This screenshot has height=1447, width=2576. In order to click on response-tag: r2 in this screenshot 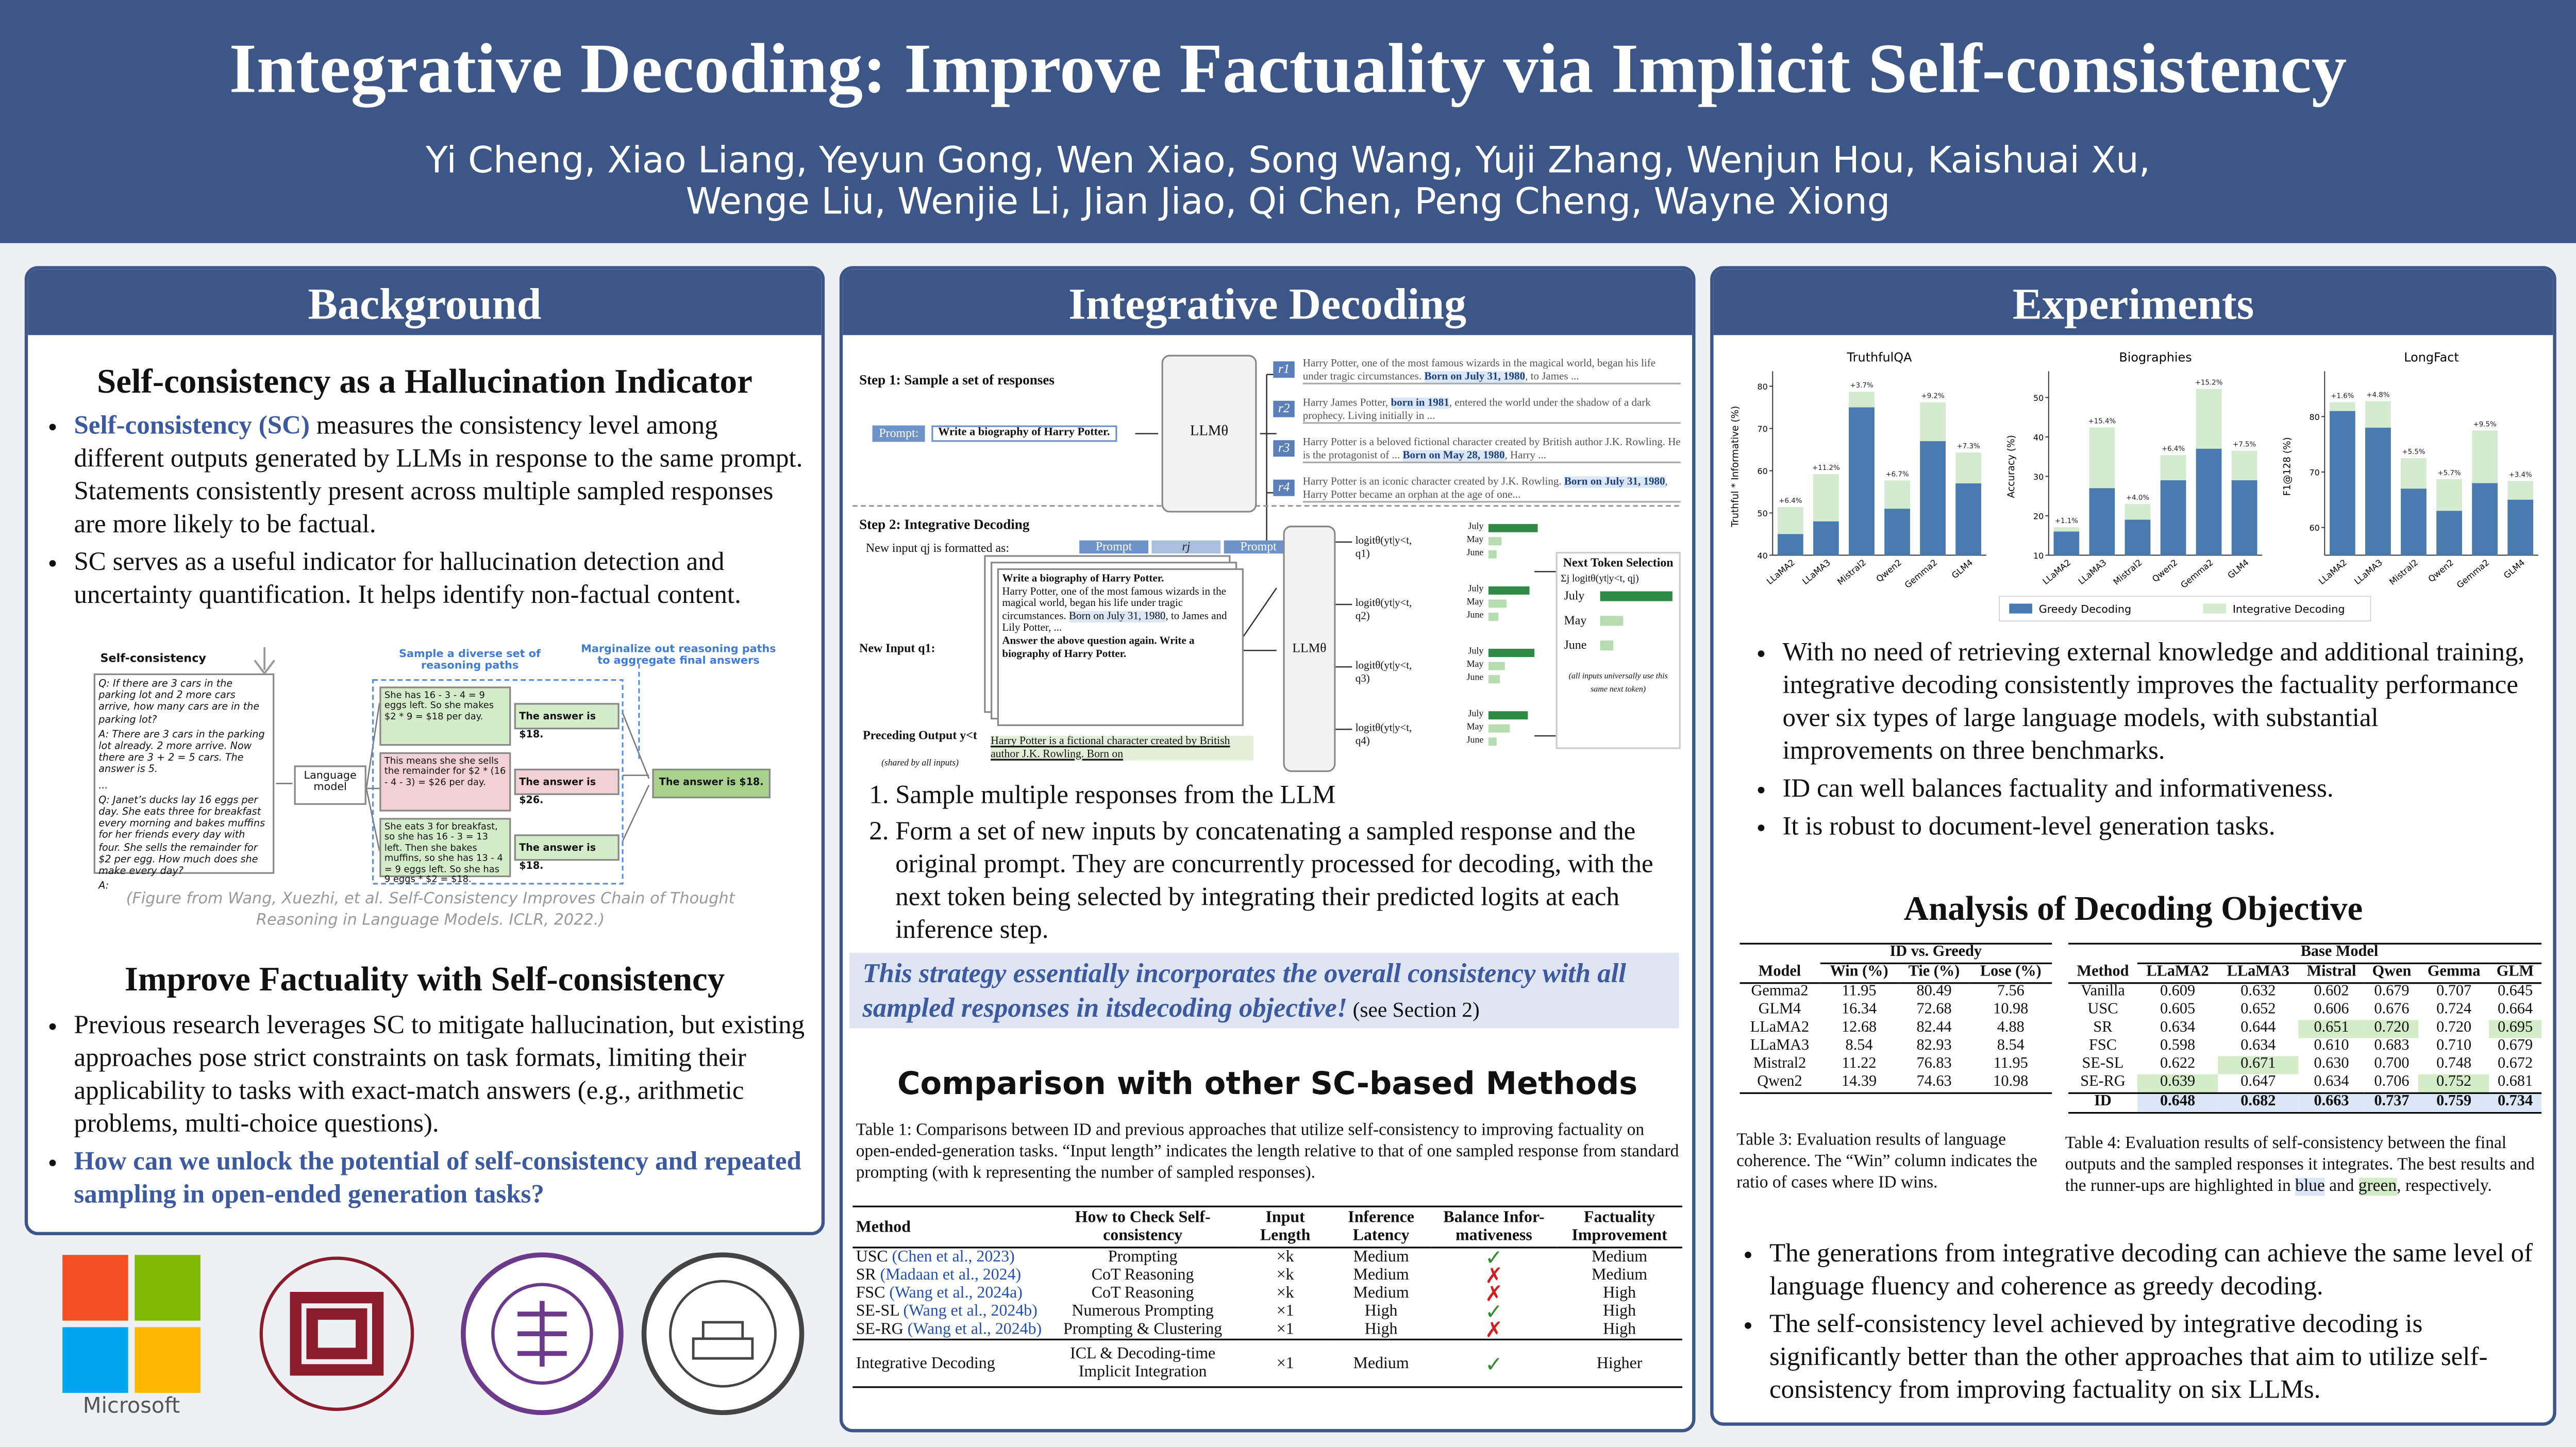, I will do `click(1284, 408)`.